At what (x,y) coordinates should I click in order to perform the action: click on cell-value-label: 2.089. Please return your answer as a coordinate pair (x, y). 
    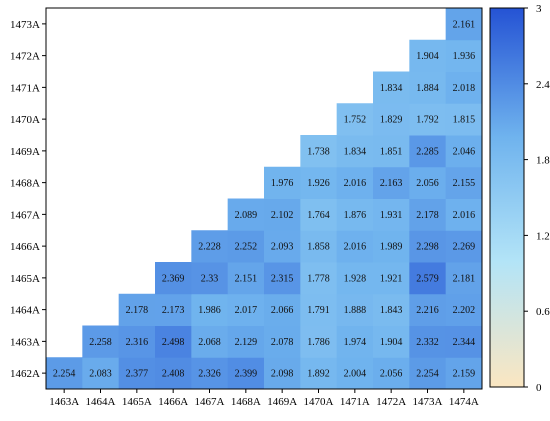
    Looking at the image, I should click on (246, 215).